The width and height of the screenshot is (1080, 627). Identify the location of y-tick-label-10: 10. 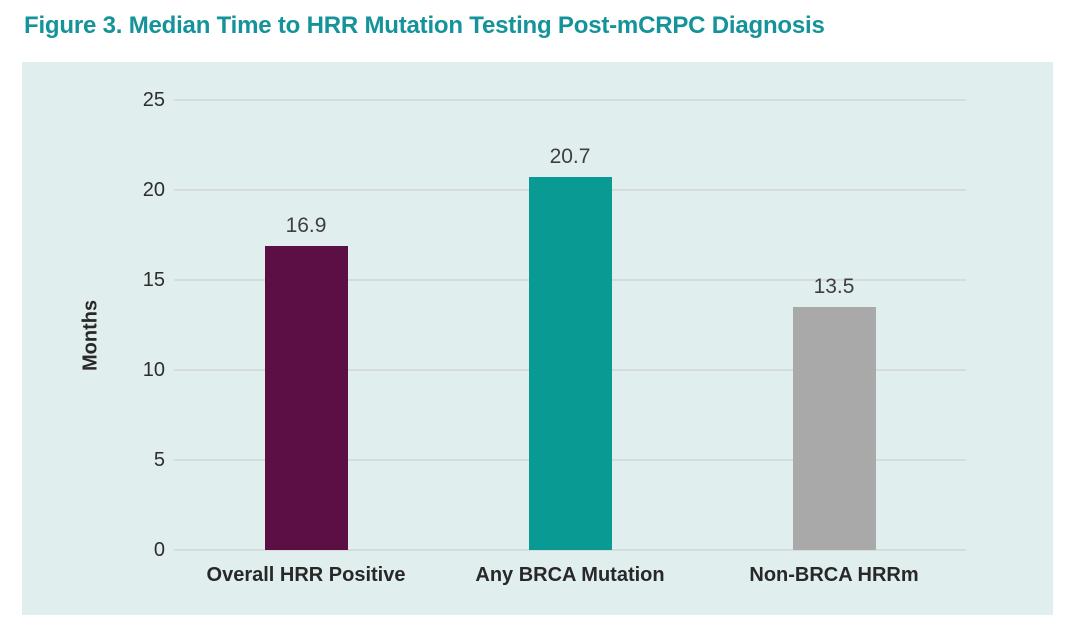
(153, 370).